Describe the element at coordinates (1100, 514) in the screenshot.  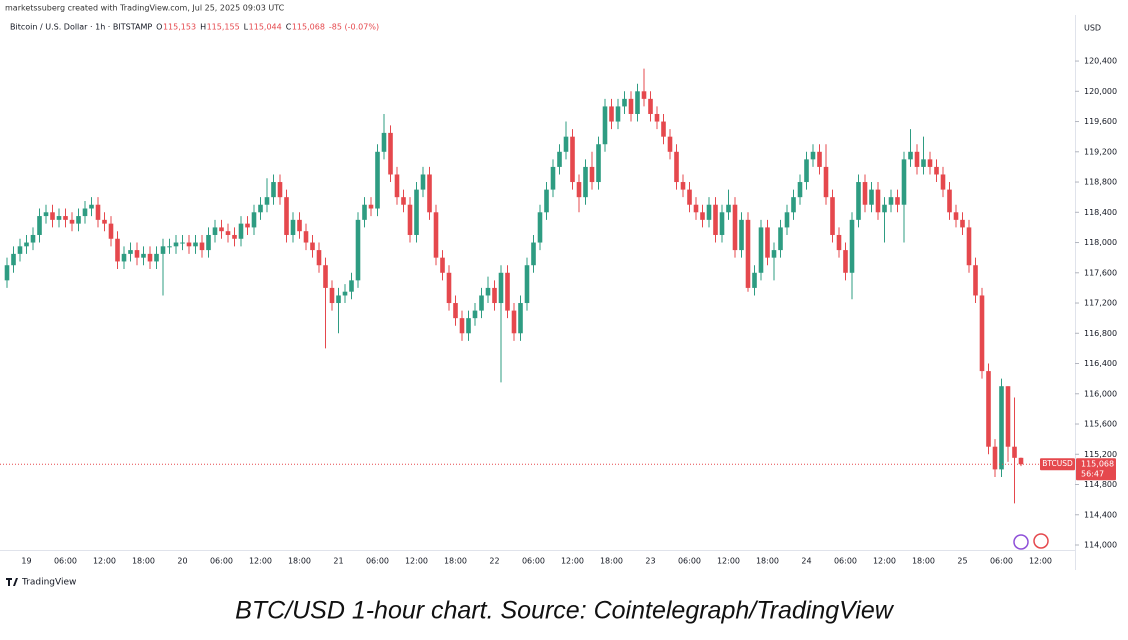
I see `y-tick-label: 114,400` at that location.